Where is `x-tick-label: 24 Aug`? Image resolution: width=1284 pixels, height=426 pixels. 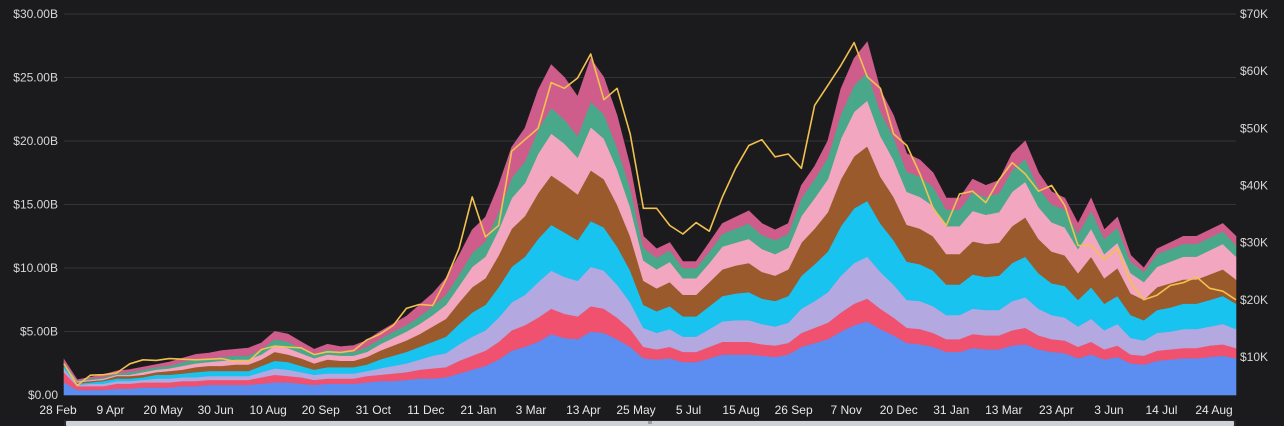 x-tick-label: 24 Aug is located at coordinates (1213, 410).